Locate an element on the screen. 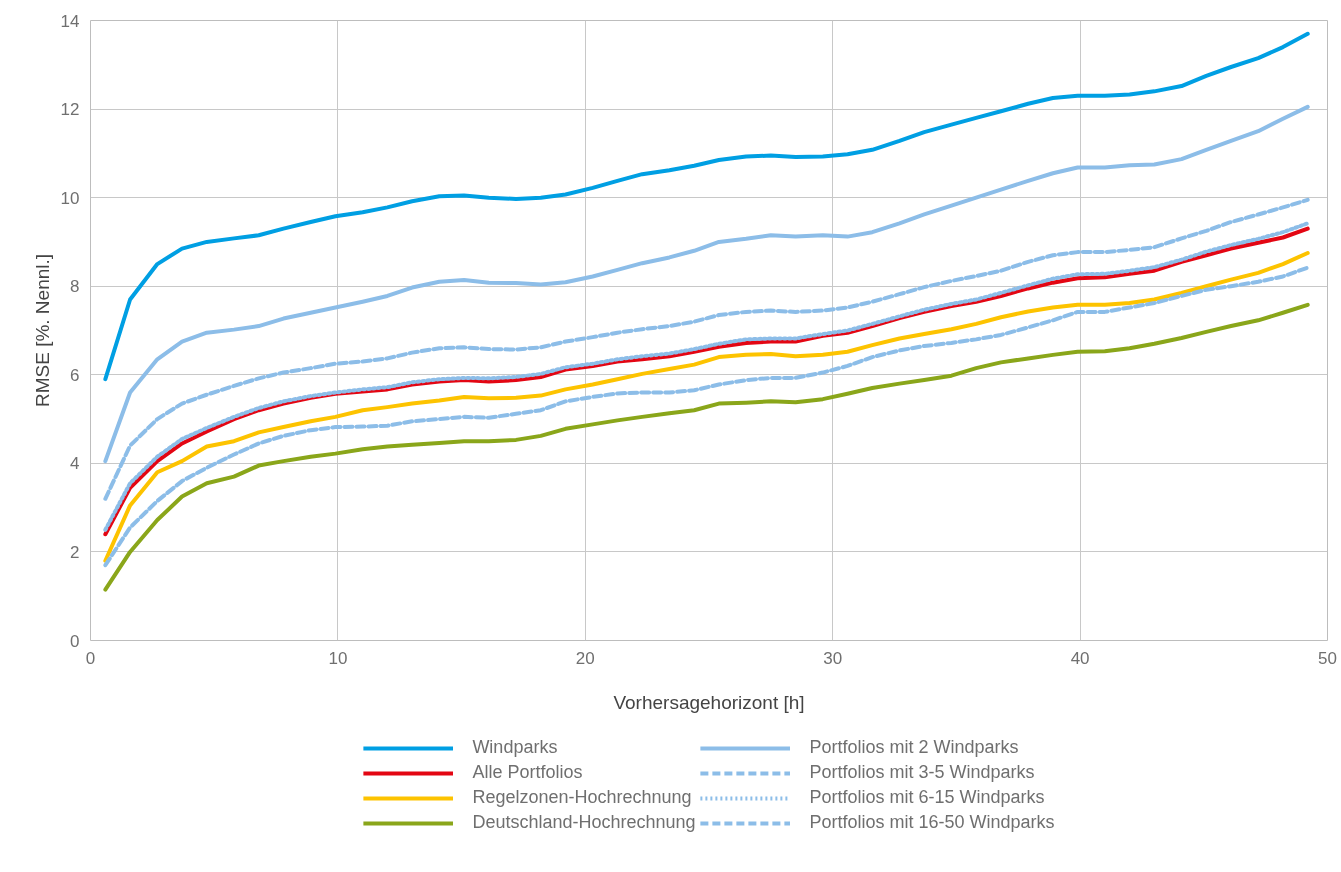 The image size is (1341, 872). y-tick-label: 10 is located at coordinates (70, 198).